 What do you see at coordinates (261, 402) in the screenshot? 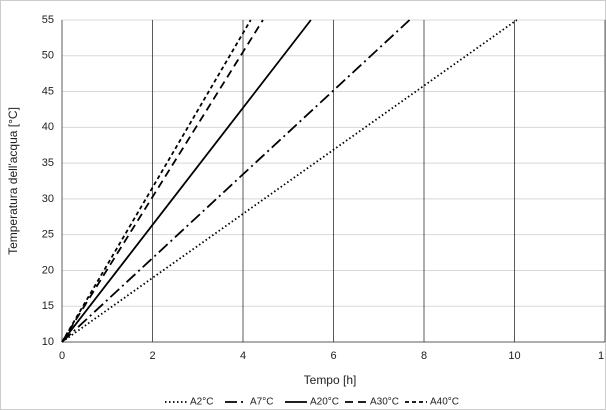
I see `legend-label: A7°C` at bounding box center [261, 402].